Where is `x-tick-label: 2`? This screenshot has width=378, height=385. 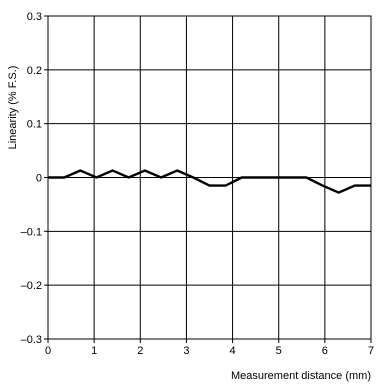 x-tick-label: 2 is located at coordinates (140, 351).